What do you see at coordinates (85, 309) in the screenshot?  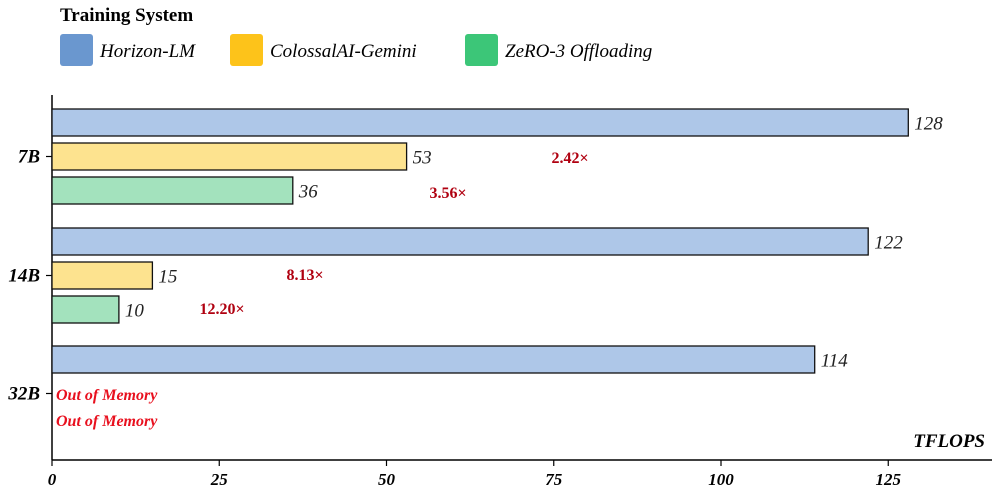 I see `bar-zero-3-offloading-14b` at bounding box center [85, 309].